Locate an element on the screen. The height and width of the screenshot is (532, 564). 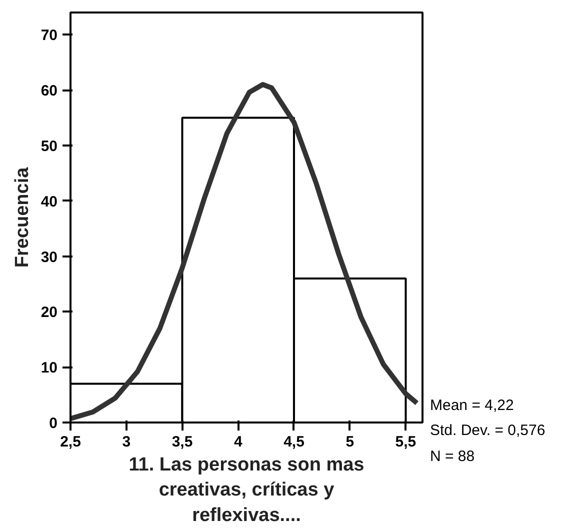
x-tick-label: 2,5 is located at coordinates (70, 442).